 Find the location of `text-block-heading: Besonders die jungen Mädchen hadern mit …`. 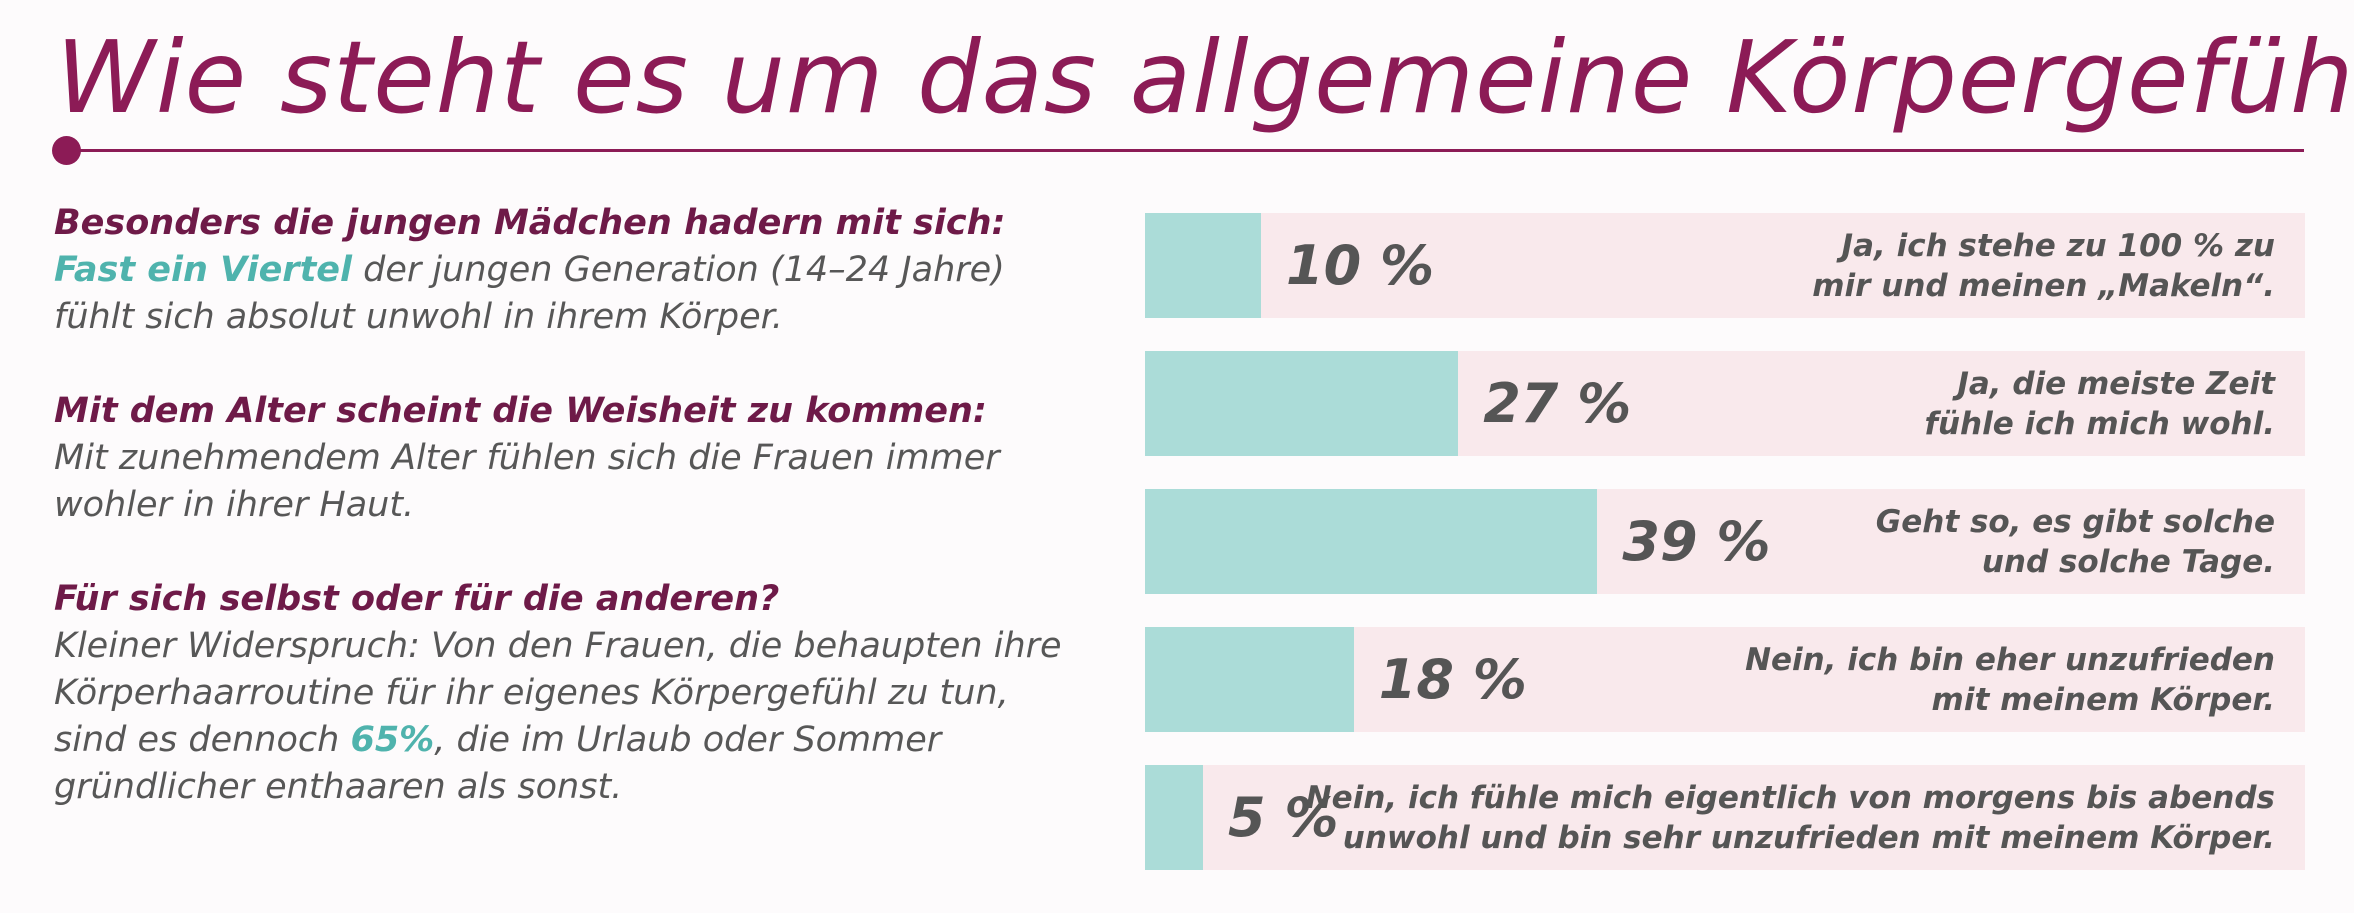

text-block-heading: Besonders die jungen Mädchen hadern mit … is located at coordinates (530, 223).